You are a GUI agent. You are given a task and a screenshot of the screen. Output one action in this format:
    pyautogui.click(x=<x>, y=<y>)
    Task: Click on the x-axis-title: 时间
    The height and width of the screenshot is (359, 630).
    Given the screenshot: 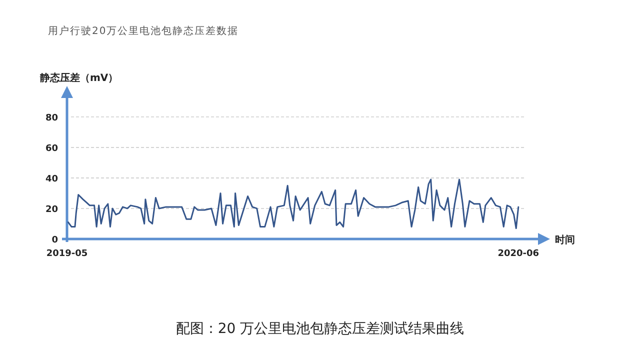 What is the action you would take?
    pyautogui.click(x=565, y=240)
    